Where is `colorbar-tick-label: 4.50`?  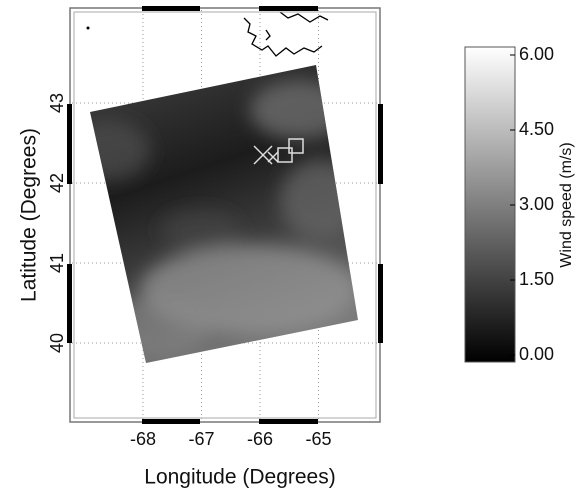 colorbar-tick-label: 4.50 is located at coordinates (536, 129).